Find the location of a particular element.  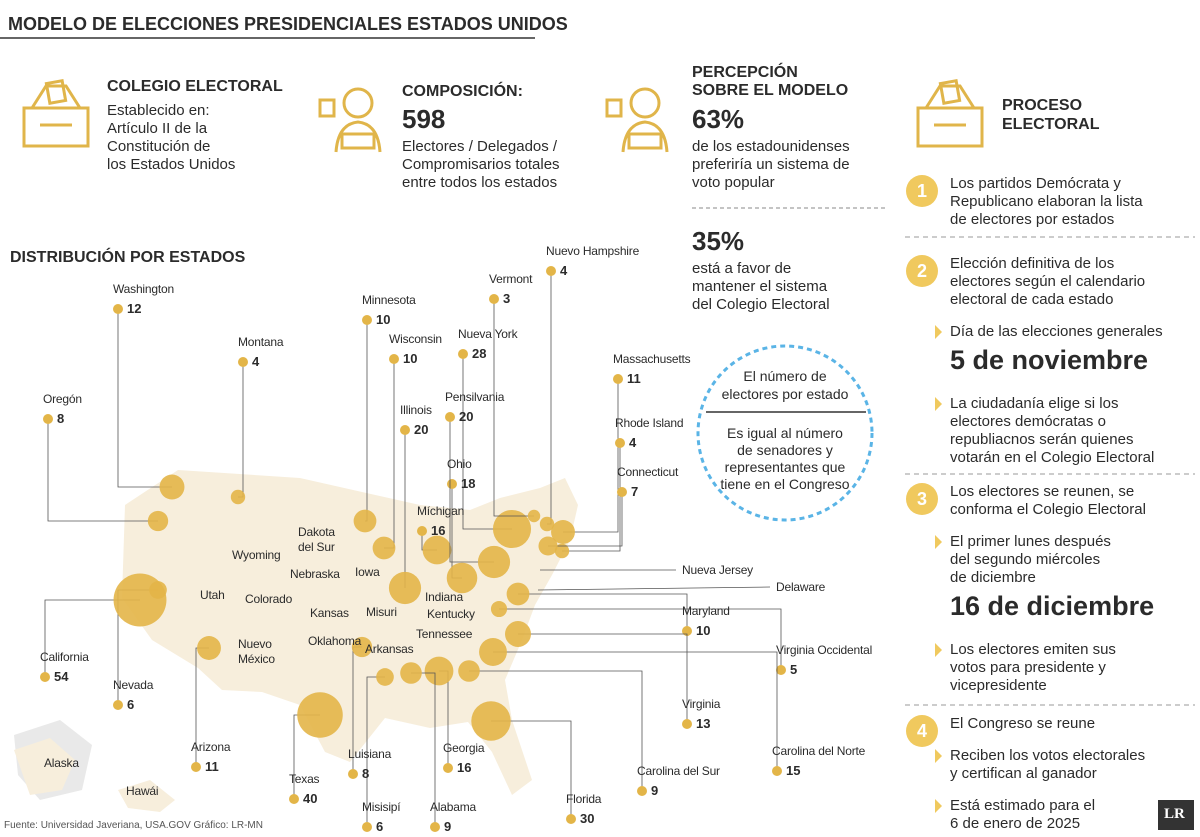

section-title: ELECTORAL is located at coordinates (1051, 124).